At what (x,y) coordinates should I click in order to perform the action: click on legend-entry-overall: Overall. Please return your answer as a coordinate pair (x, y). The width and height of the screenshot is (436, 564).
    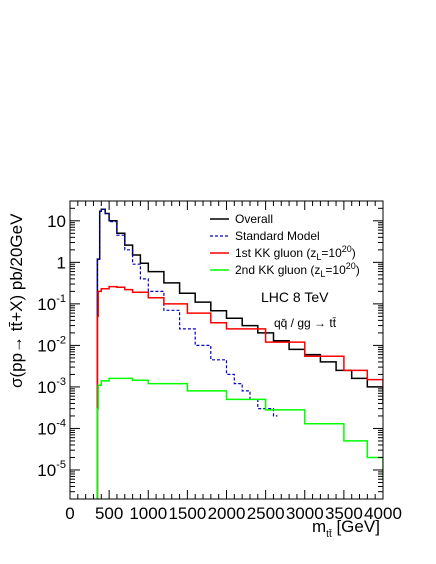
    Looking at the image, I should click on (241, 219).